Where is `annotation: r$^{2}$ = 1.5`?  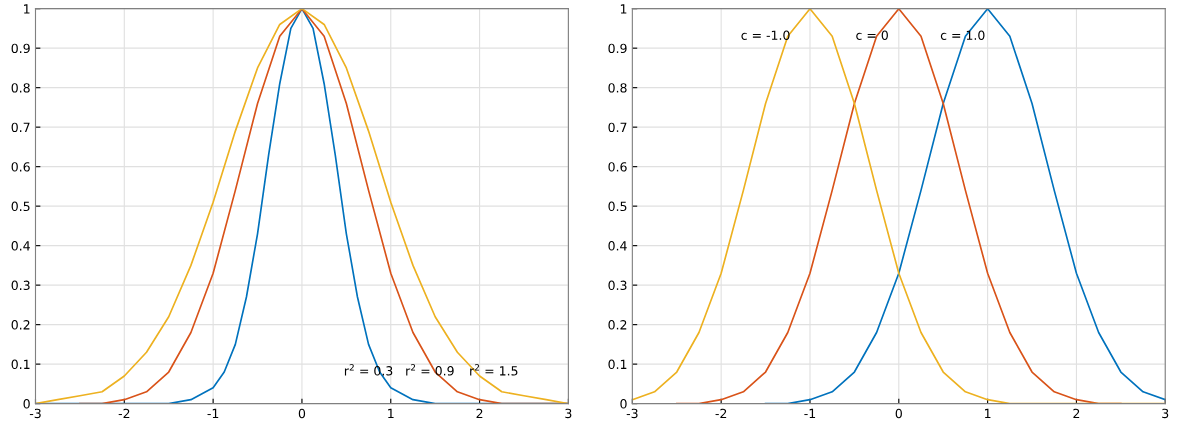 annotation: r$^{2}$ = 1.5 is located at coordinates (494, 370).